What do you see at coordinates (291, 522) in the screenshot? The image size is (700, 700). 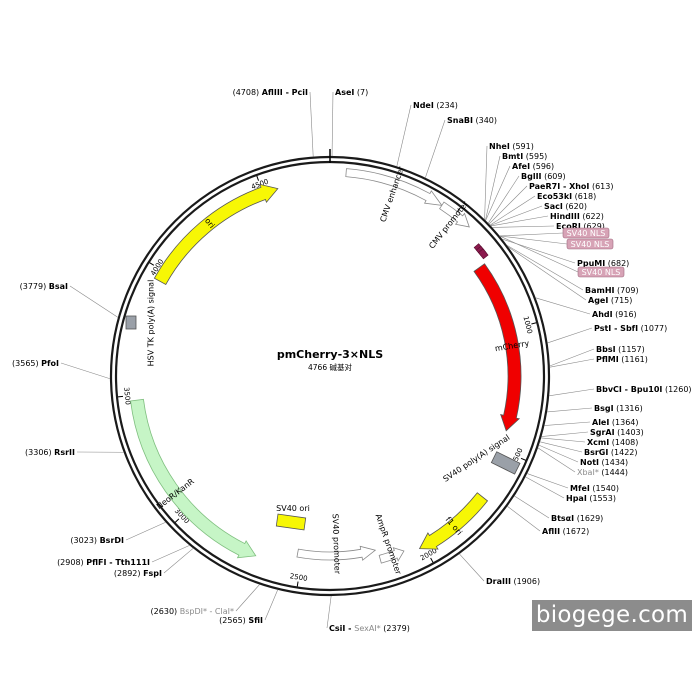 I see `feature-sv40-ori` at bounding box center [291, 522].